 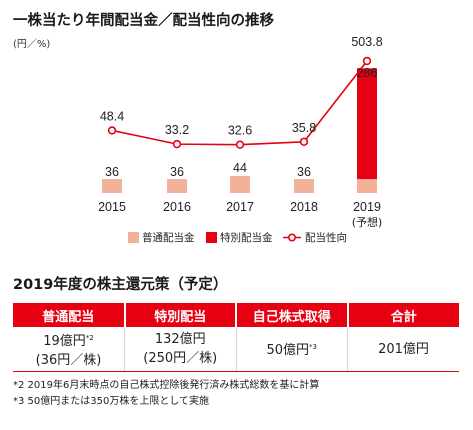 What do you see at coordinates (180, 358) in the screenshot?
I see `cell-per-share: (250円／株)` at bounding box center [180, 358].